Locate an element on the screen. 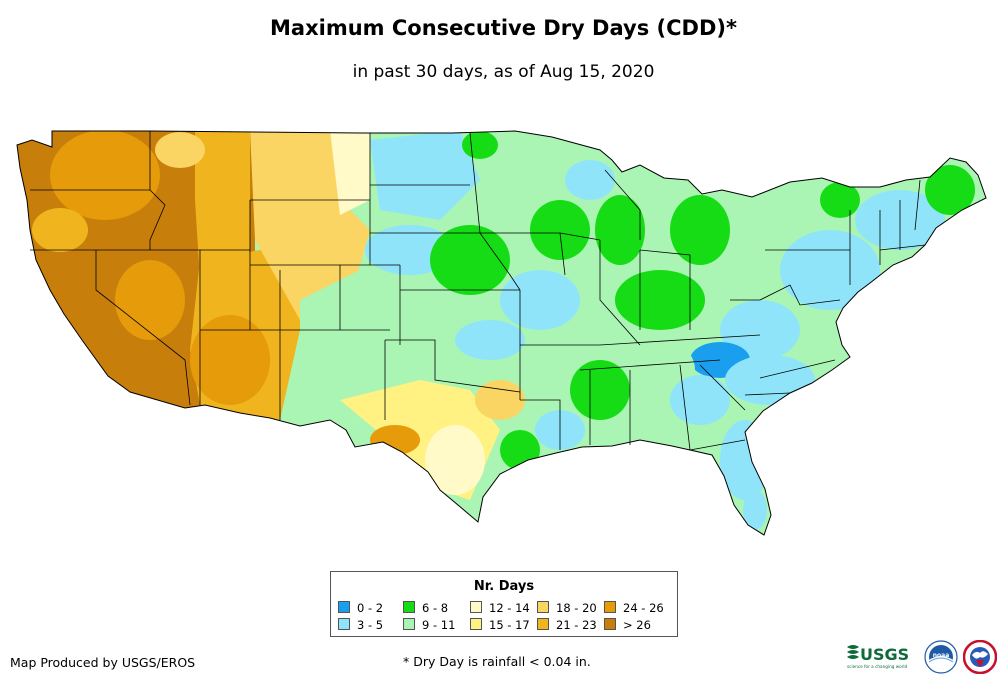  legend-item: 6 - 8 is located at coordinates (425, 608).